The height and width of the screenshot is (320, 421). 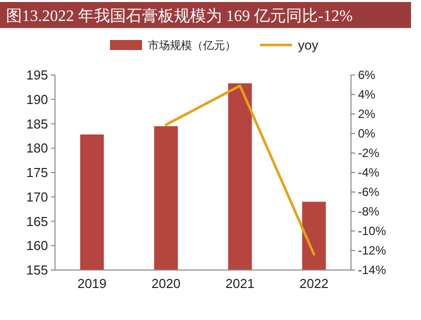 I want to click on y2-tick-label: -8%, so click(x=369, y=211).